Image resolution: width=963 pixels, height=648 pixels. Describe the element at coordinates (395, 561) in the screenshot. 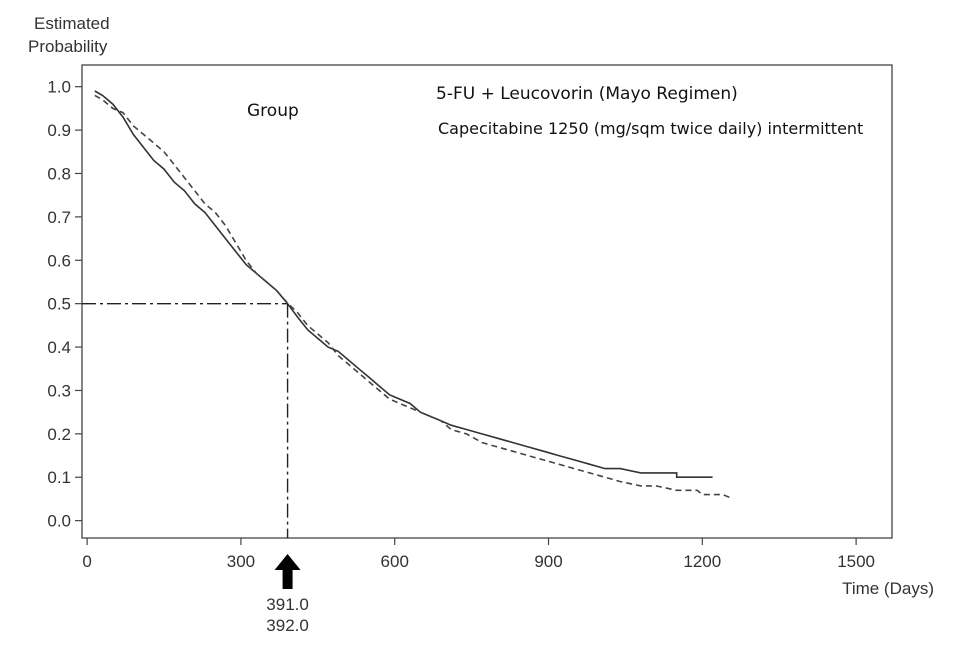

I see `x-tick-label: 600` at that location.